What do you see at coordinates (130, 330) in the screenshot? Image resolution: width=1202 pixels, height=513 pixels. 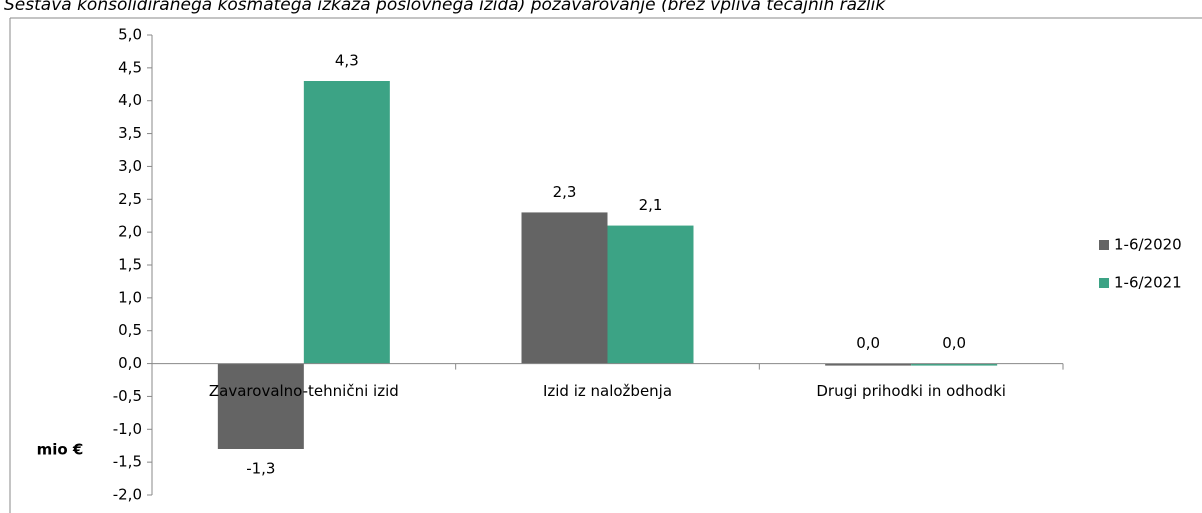 I see `y-tick-label: 0,5` at bounding box center [130, 330].